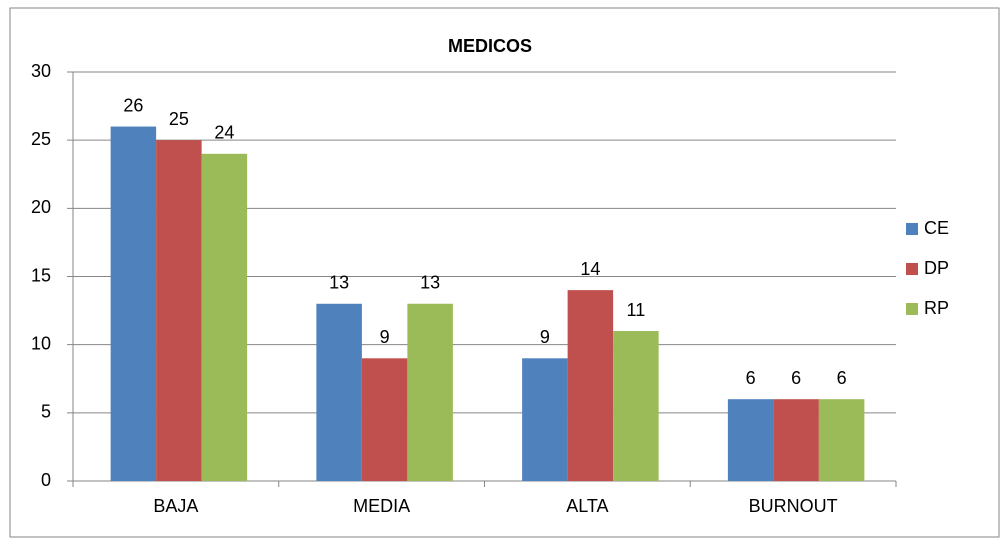 The image size is (1003, 538). I want to click on data-label: 14, so click(590, 269).